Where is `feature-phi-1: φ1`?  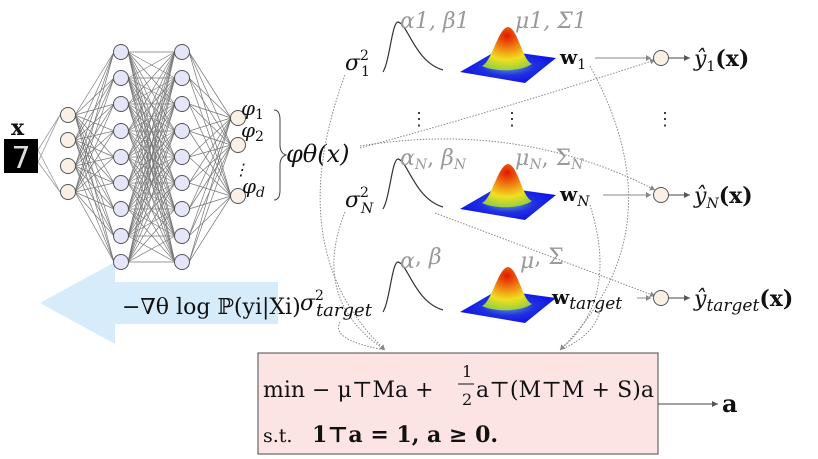
feature-phi-1: φ1 is located at coordinates (252, 109).